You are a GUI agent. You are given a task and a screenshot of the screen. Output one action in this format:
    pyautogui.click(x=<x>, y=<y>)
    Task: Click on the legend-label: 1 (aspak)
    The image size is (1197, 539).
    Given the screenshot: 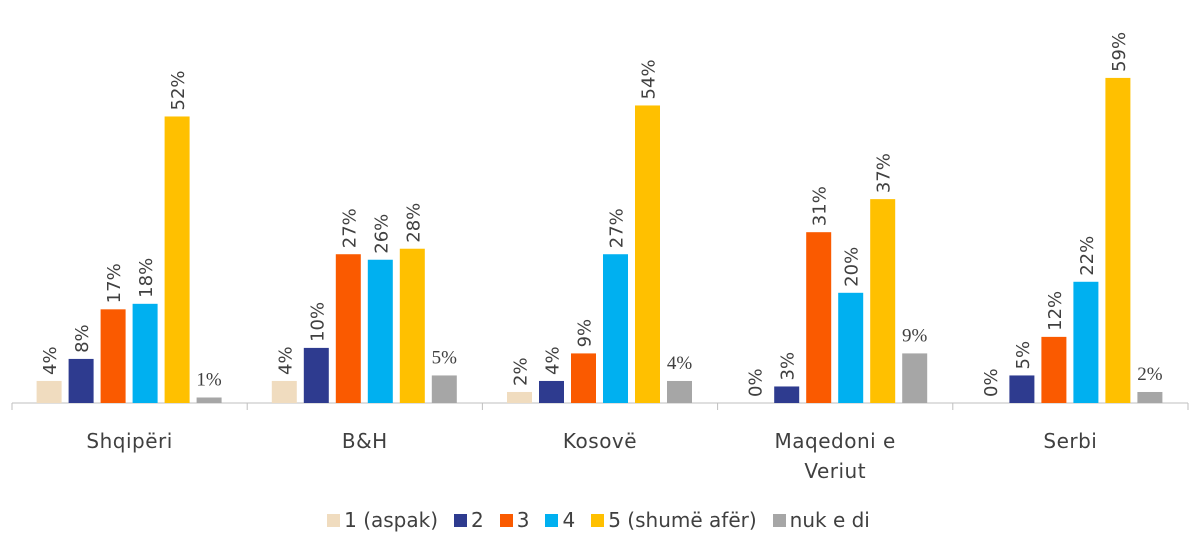 What is the action you would take?
    pyautogui.click(x=391, y=520)
    